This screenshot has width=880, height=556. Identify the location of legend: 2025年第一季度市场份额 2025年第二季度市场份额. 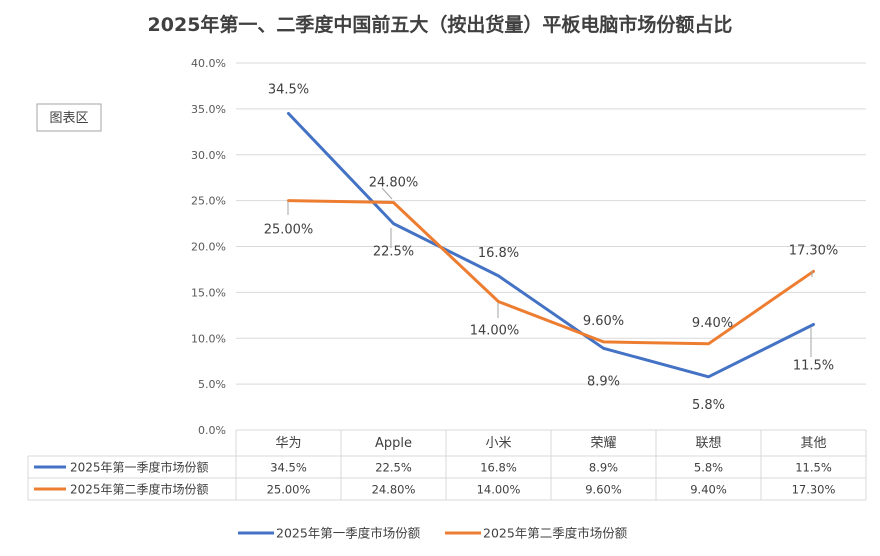
(433, 533).